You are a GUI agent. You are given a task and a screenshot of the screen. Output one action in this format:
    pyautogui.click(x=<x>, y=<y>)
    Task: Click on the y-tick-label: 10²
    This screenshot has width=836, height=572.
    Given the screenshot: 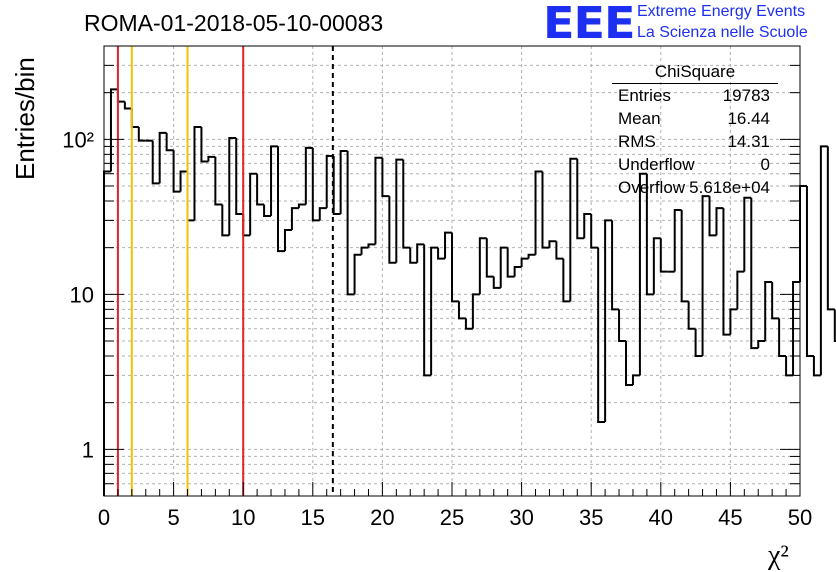 What is the action you would take?
    pyautogui.click(x=78, y=139)
    